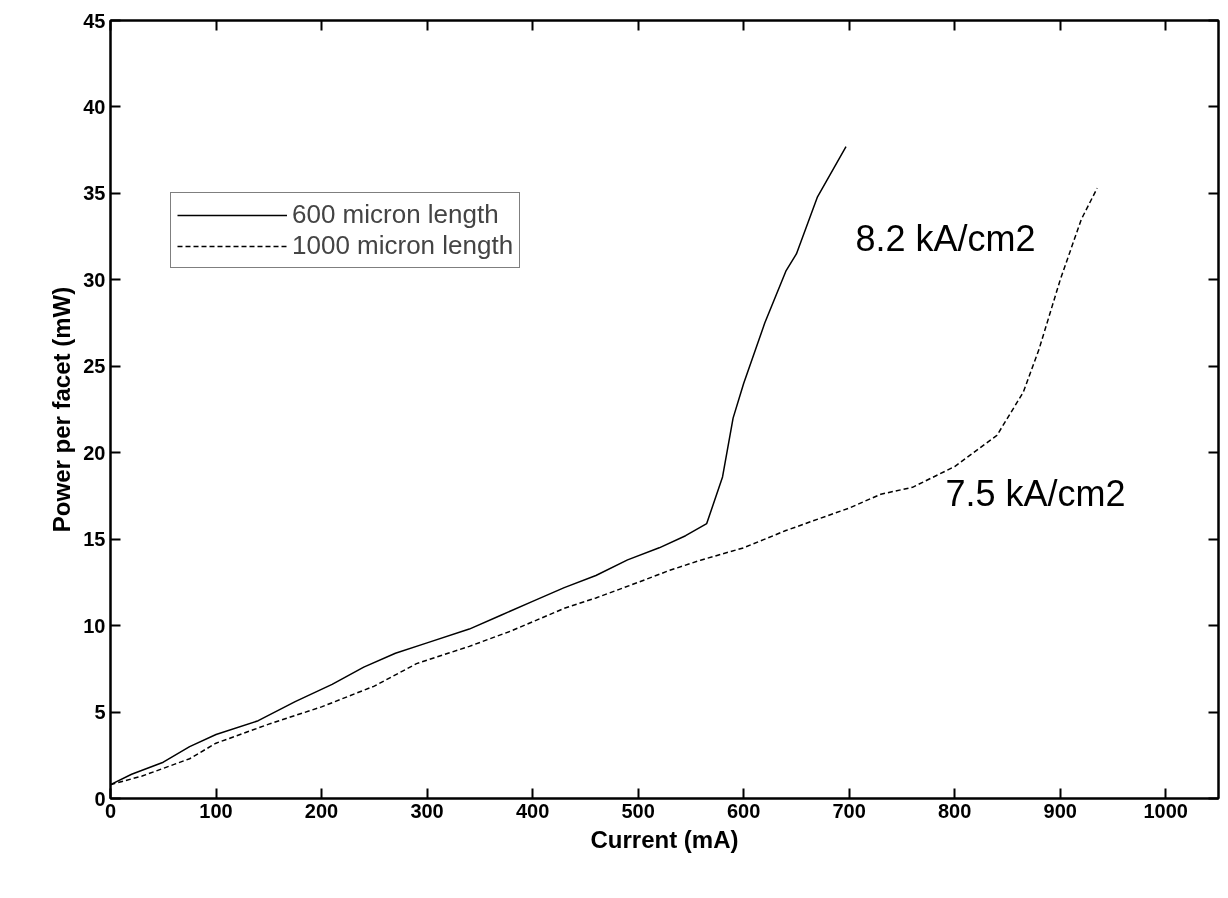  What do you see at coordinates (62, 409) in the screenshot?
I see `y-axis-title: Power per facet (mW)` at bounding box center [62, 409].